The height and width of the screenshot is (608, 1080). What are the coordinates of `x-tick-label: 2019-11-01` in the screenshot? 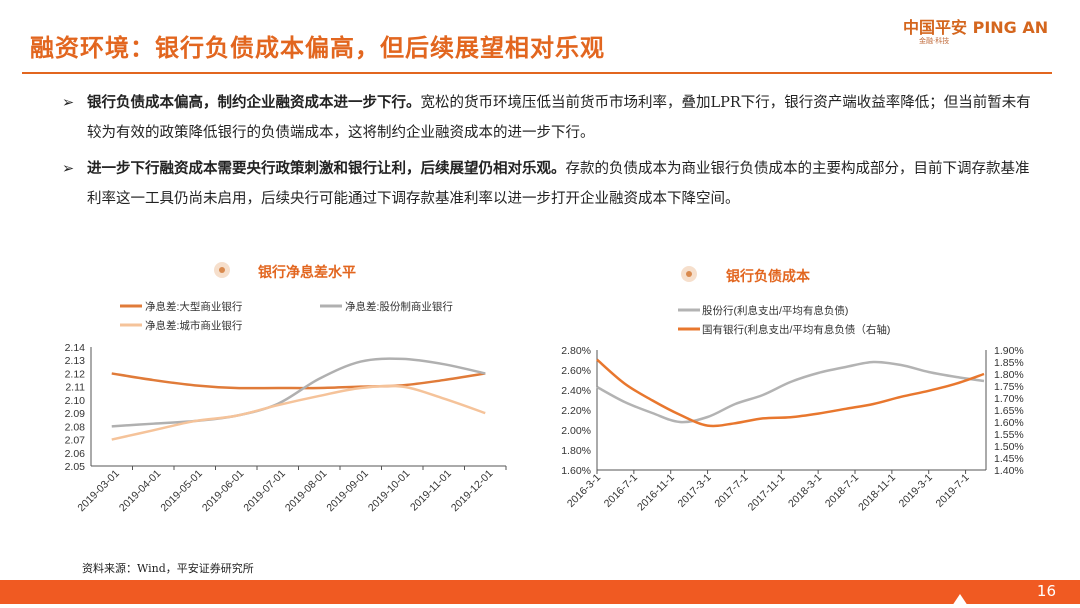 It's located at (431, 491).